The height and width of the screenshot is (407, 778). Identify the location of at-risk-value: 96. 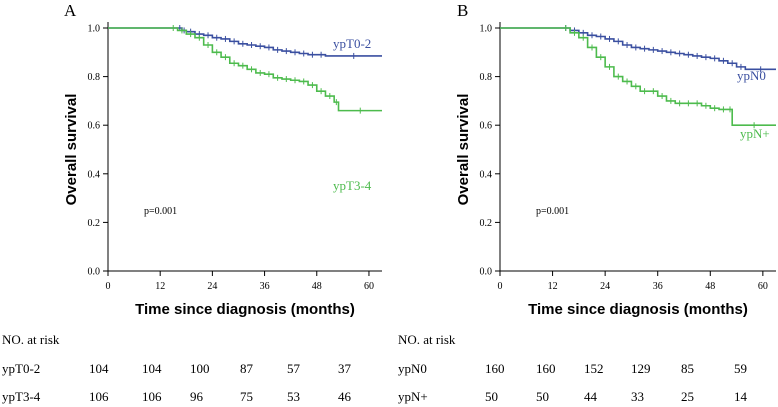
(197, 396).